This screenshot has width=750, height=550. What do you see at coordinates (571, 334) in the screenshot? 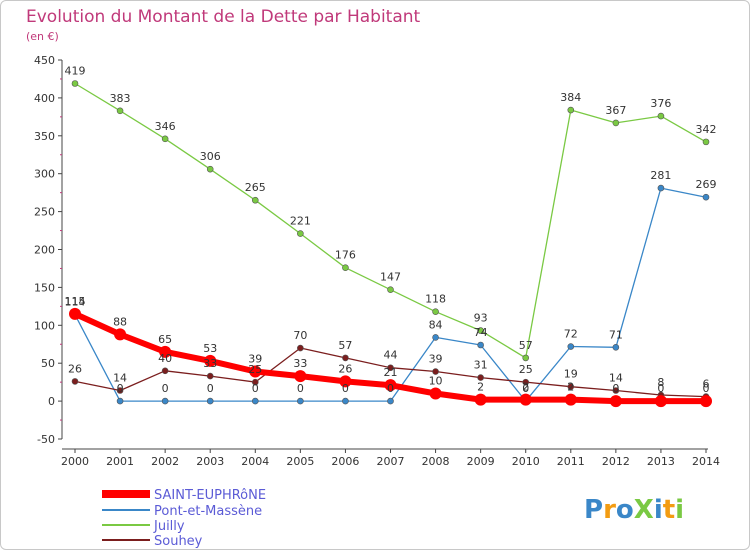
I see `data-label: 72` at bounding box center [571, 334].